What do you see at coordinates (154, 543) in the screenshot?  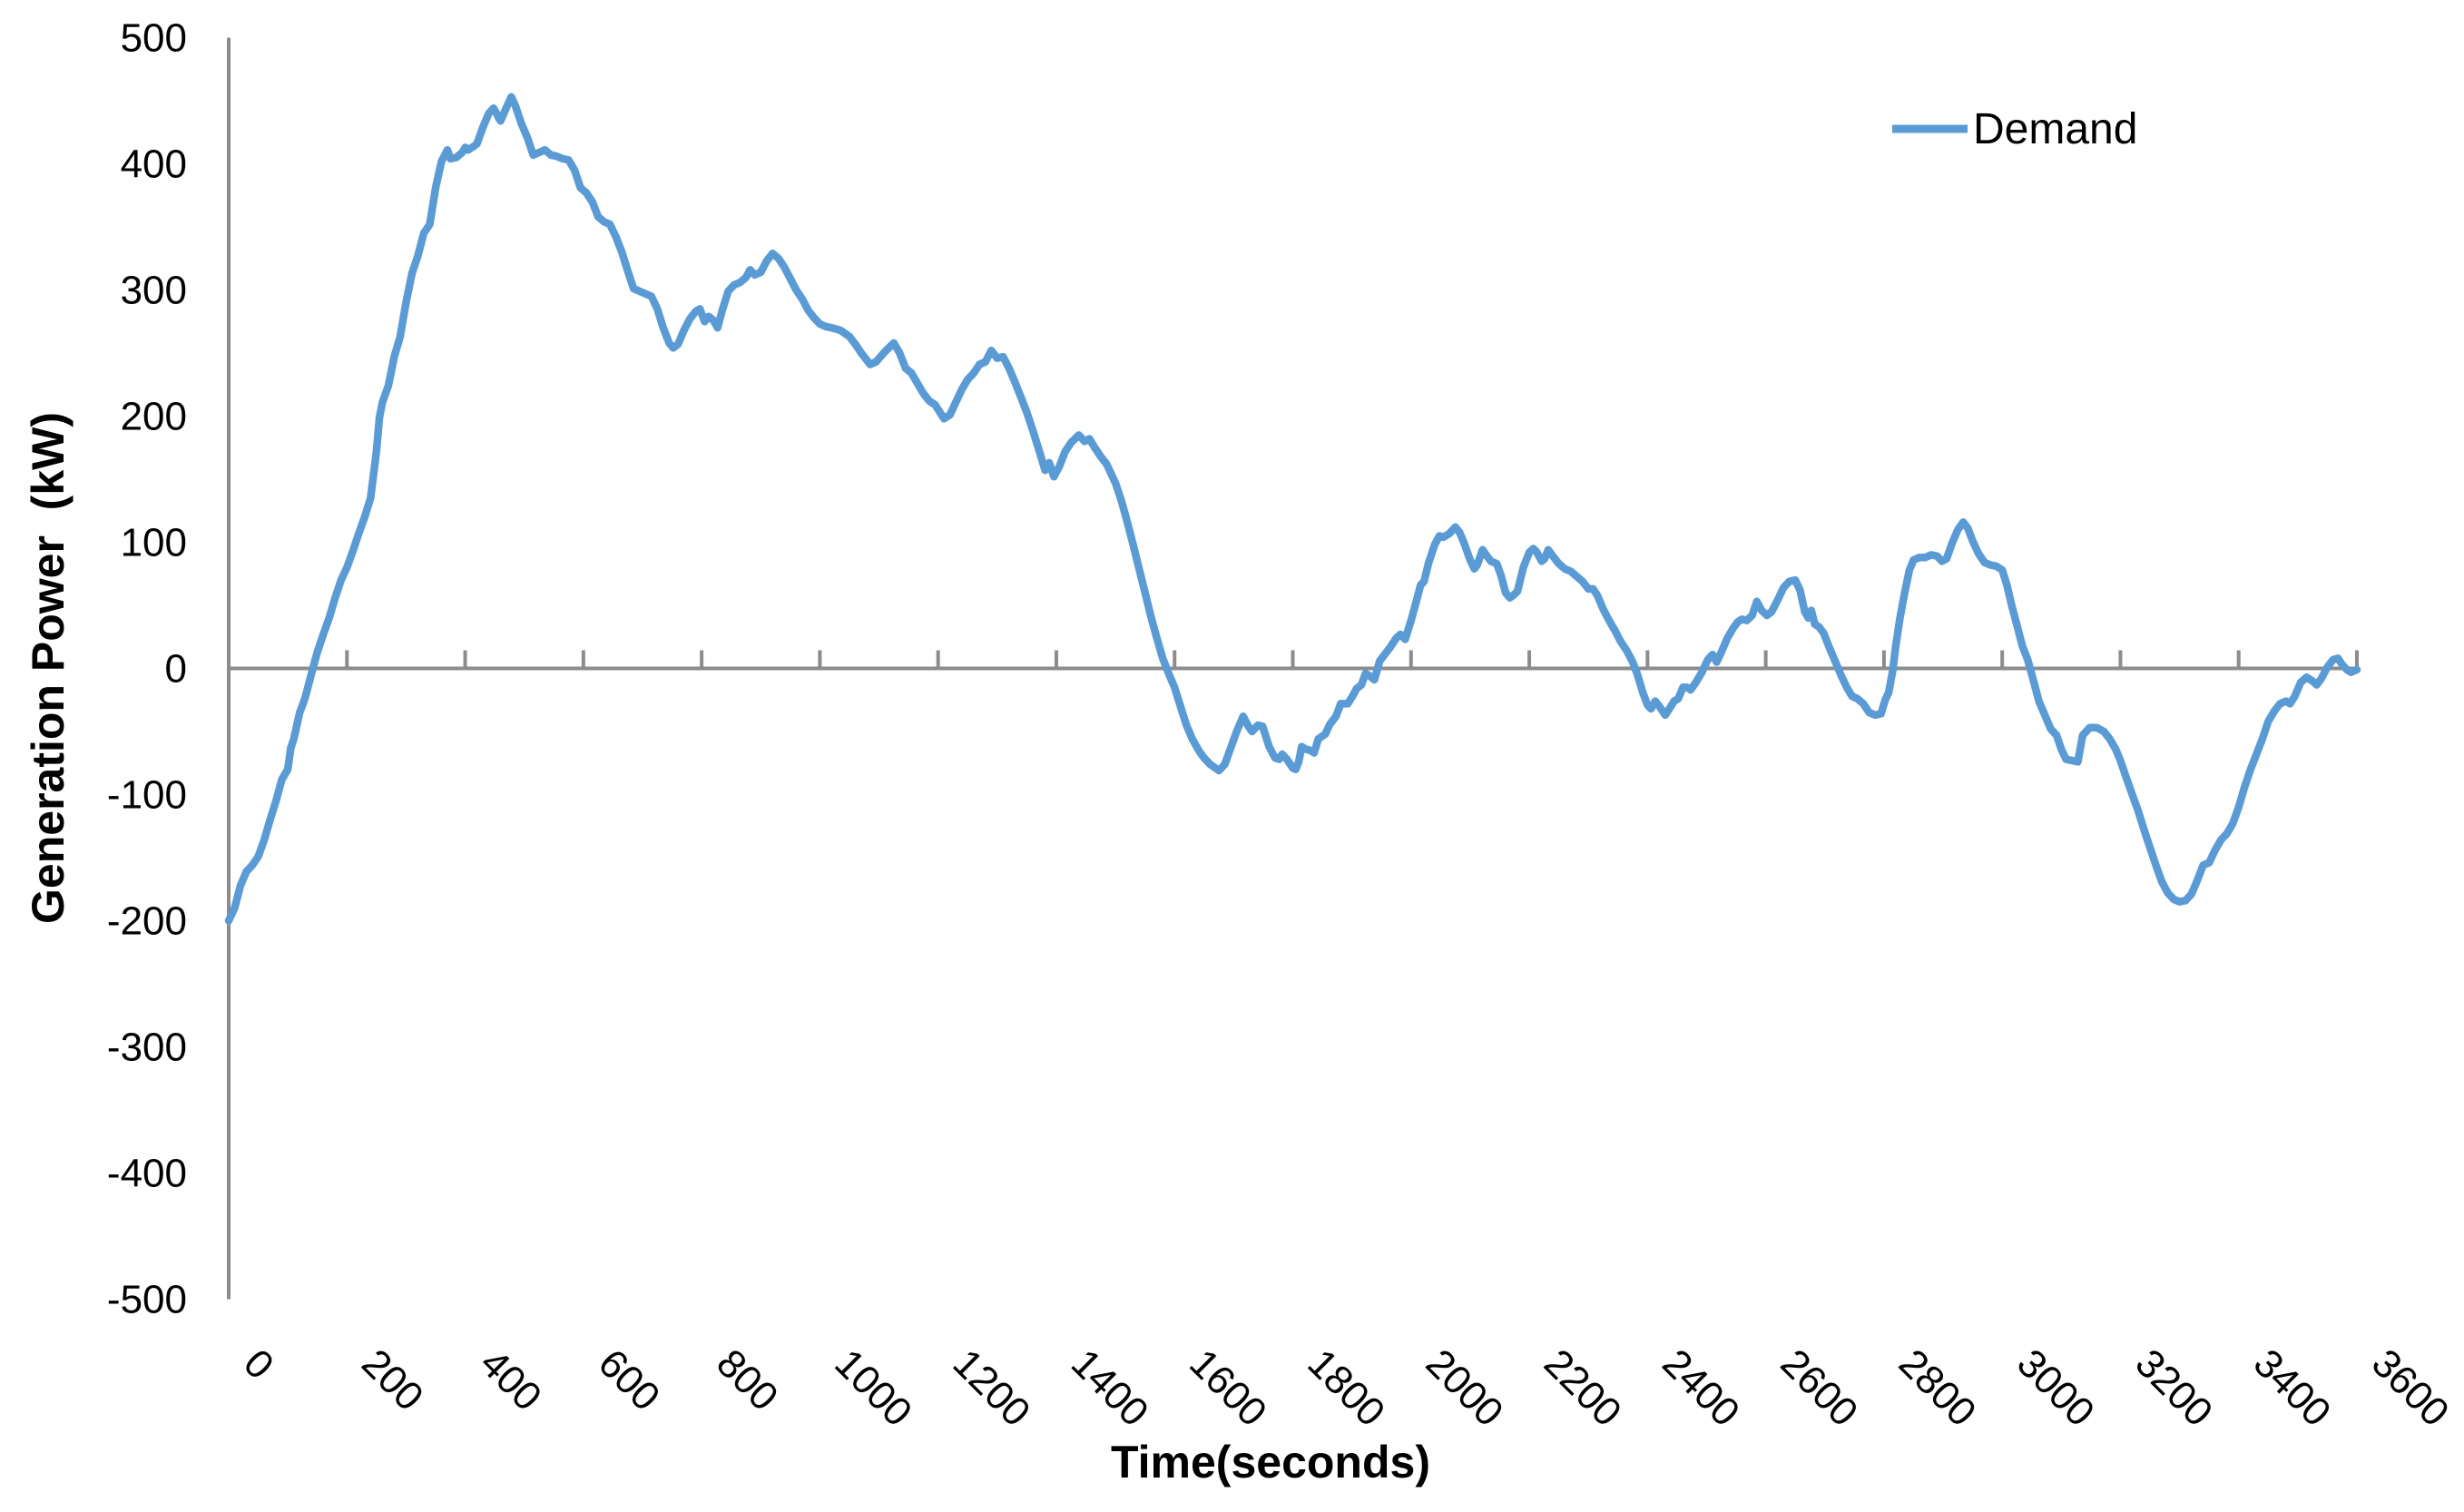 I see `y-axis-tick-label: 100` at bounding box center [154, 543].